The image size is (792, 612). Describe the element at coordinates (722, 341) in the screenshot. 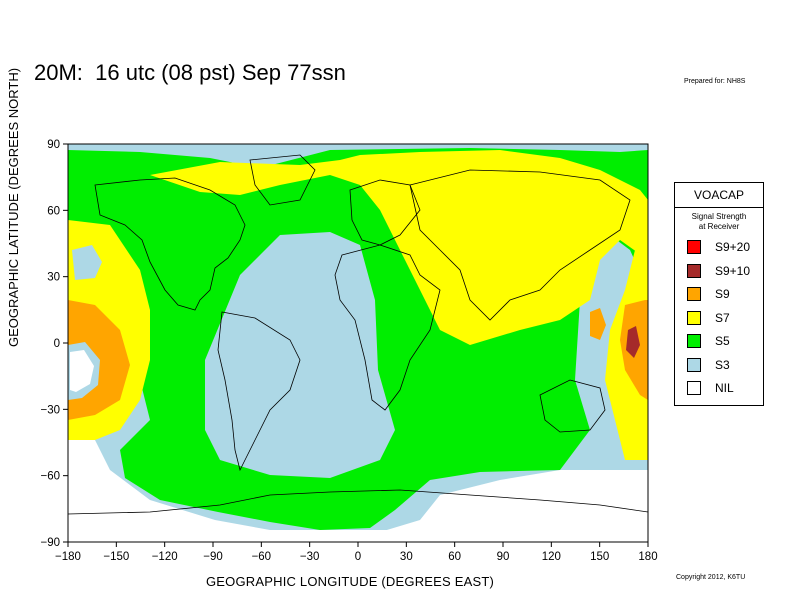

I see `legend-label: S5` at that location.